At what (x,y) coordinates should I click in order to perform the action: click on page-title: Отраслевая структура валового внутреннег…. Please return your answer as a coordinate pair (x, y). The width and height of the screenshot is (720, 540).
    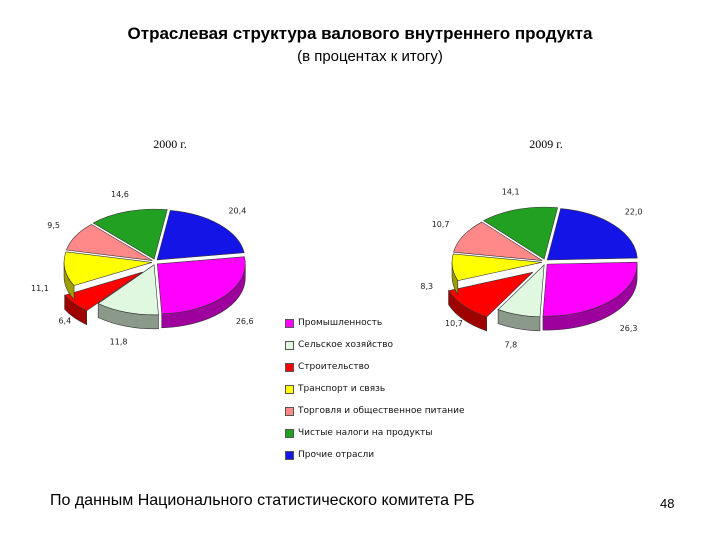
    Looking at the image, I should click on (360, 33).